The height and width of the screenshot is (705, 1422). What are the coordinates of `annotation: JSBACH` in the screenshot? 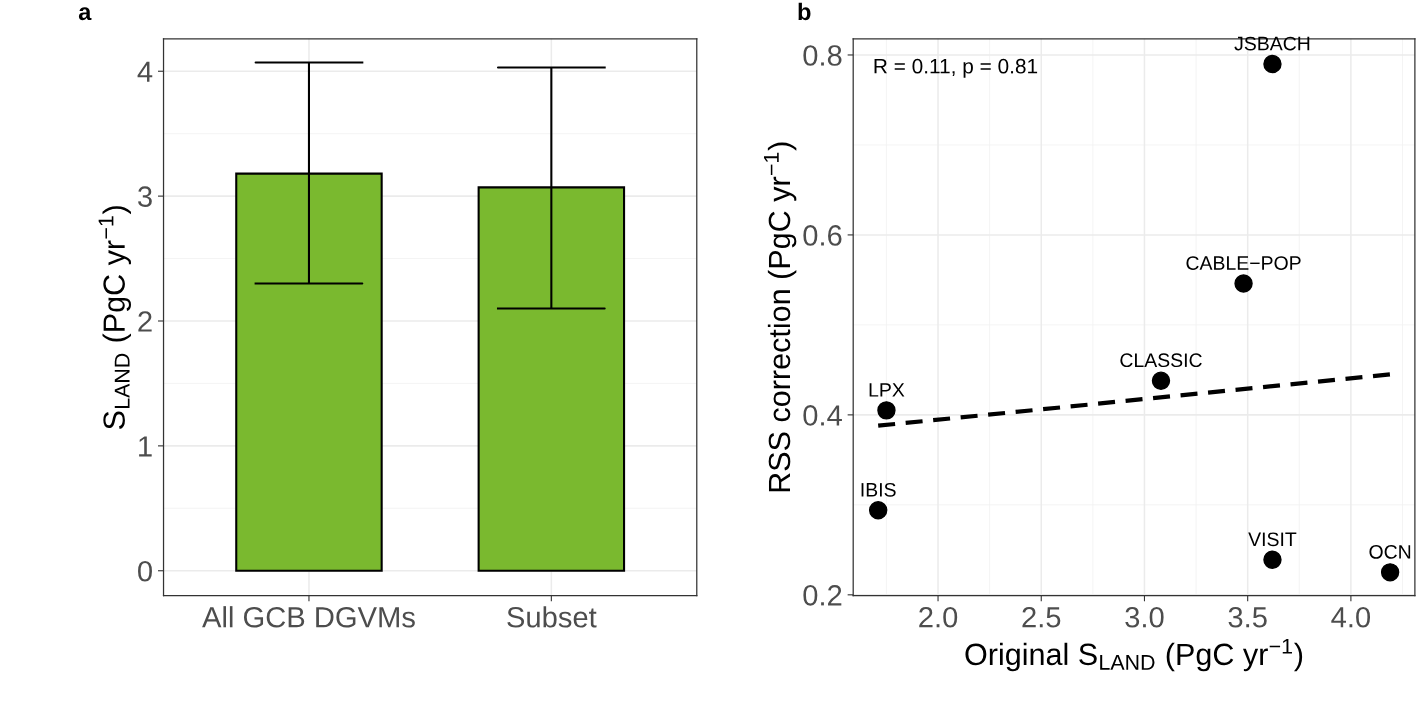 It's located at (1272, 43).